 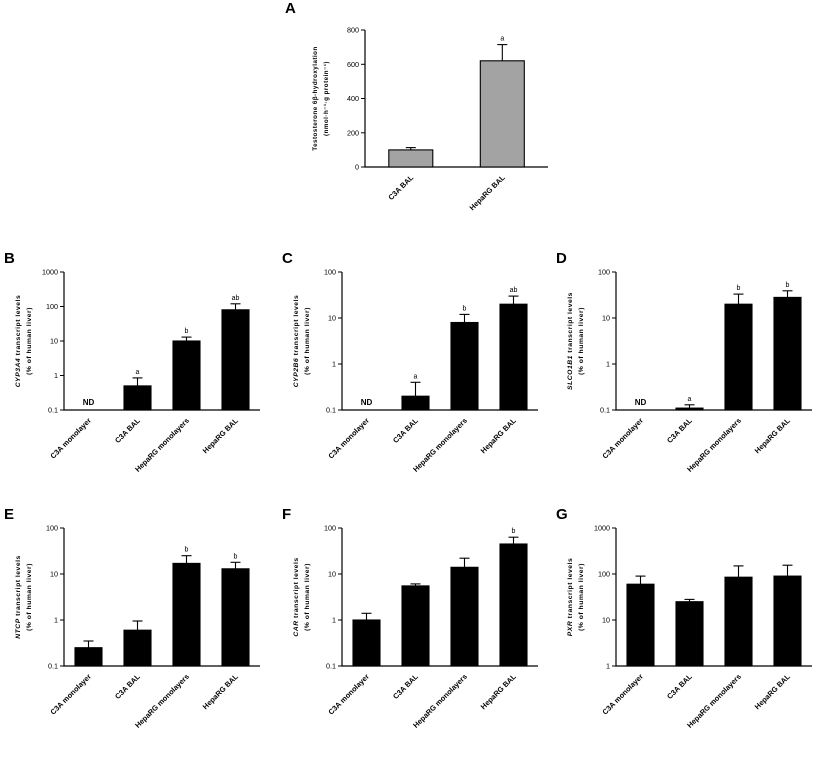 What do you see at coordinates (353, 64) in the screenshot?
I see `y-tick-label: 600` at bounding box center [353, 64].